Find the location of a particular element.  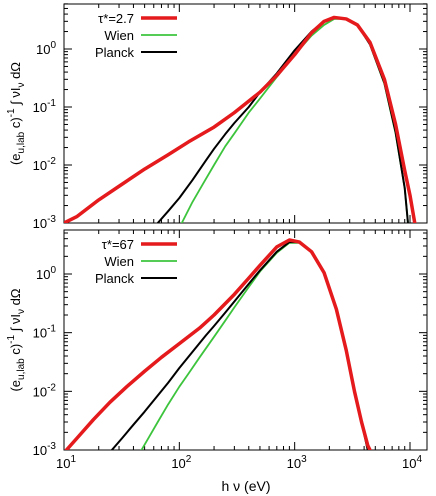

x-tick-label: 10³ is located at coordinates (297, 462).